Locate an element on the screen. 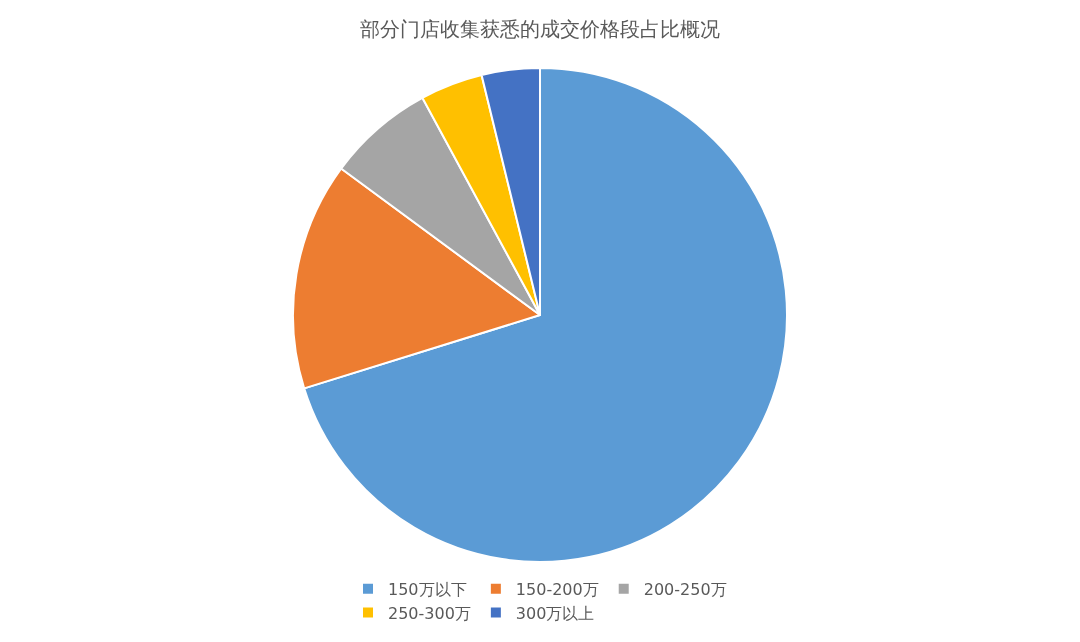 The width and height of the screenshot is (1080, 642). legend-label: 200-250万 is located at coordinates (685, 590).